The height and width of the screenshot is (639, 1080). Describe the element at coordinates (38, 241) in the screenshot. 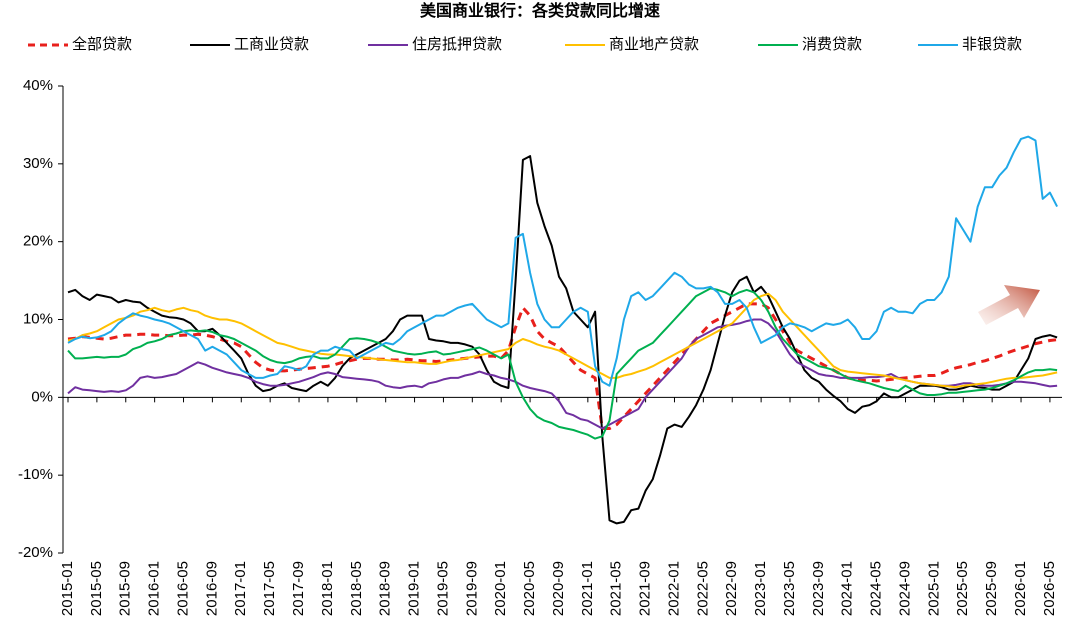

I see `y-tick-label: 20%` at that location.